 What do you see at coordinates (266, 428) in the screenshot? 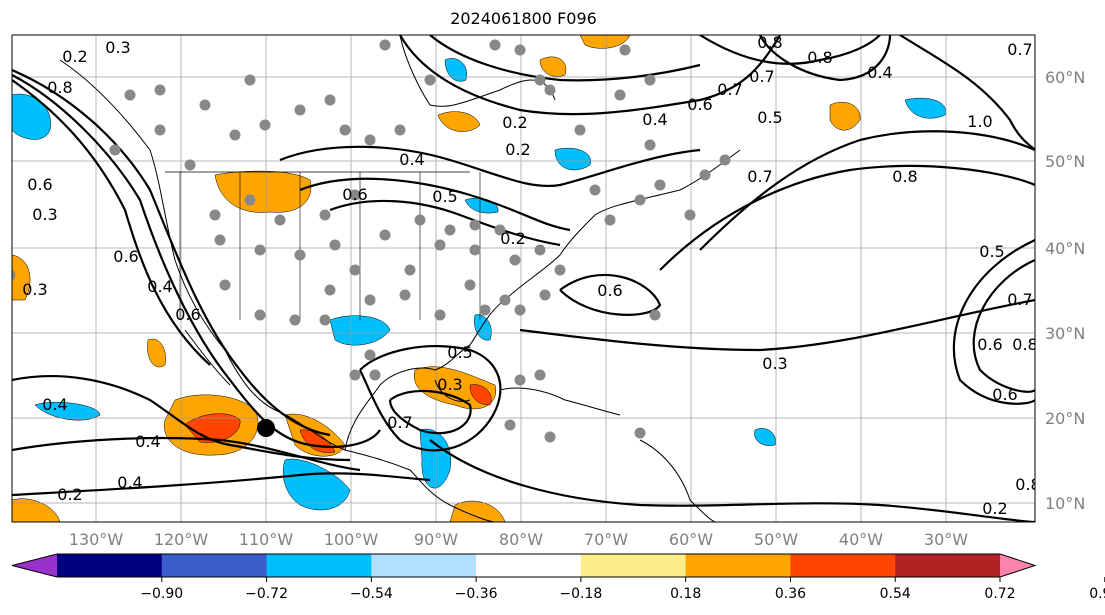
I see `storm-center-marker` at bounding box center [266, 428].